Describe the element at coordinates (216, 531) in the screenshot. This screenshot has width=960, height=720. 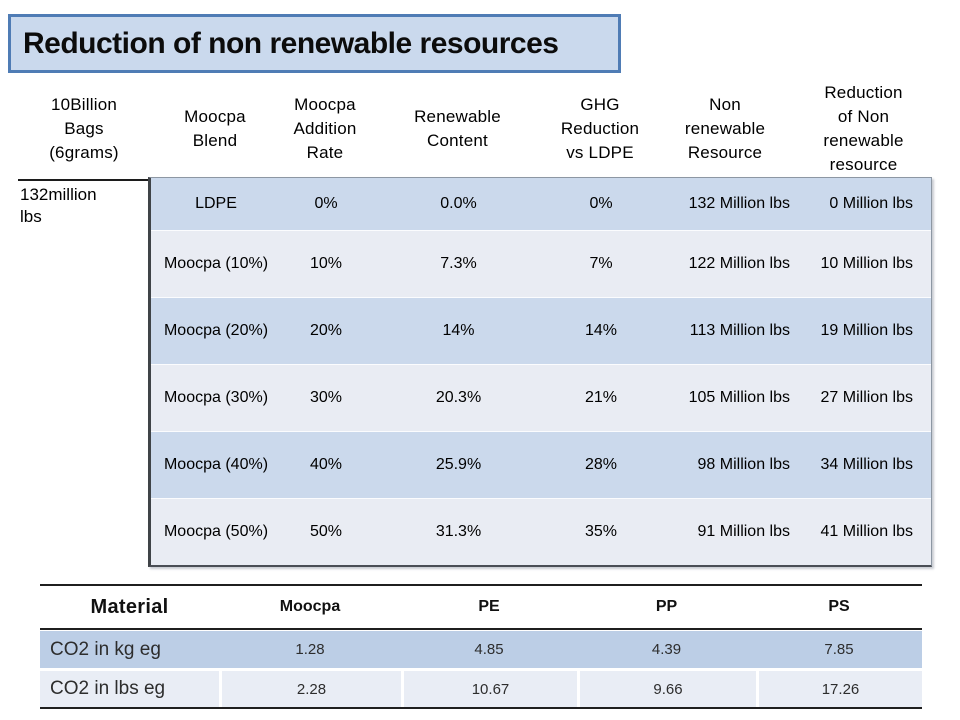
I see `cell-blend: Moocpa (50%)` at that location.